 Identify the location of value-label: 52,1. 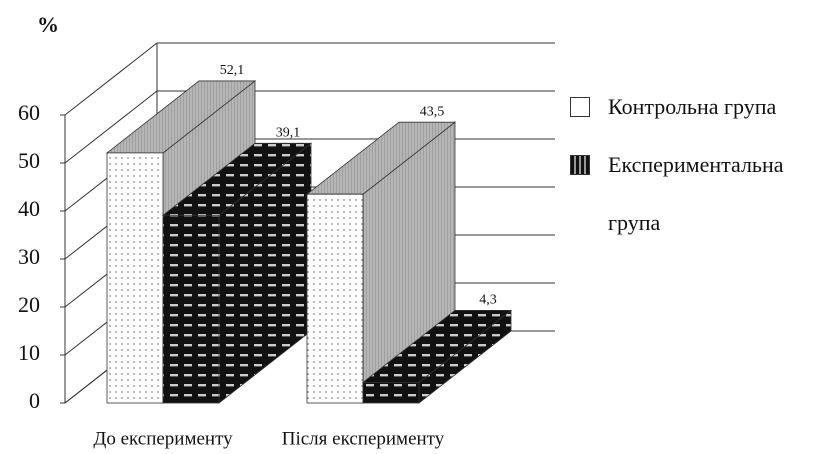
(232, 70).